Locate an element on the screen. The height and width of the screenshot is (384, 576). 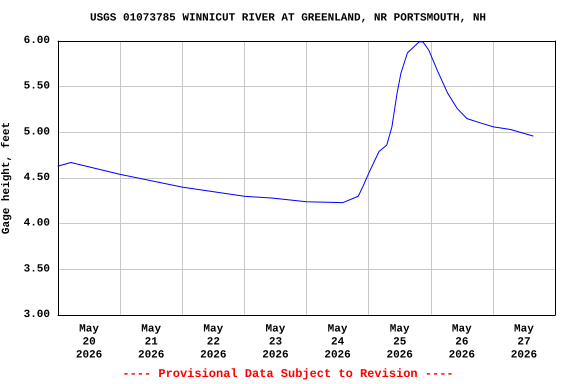
x-tick-label: May 20 2026 is located at coordinates (89, 343).